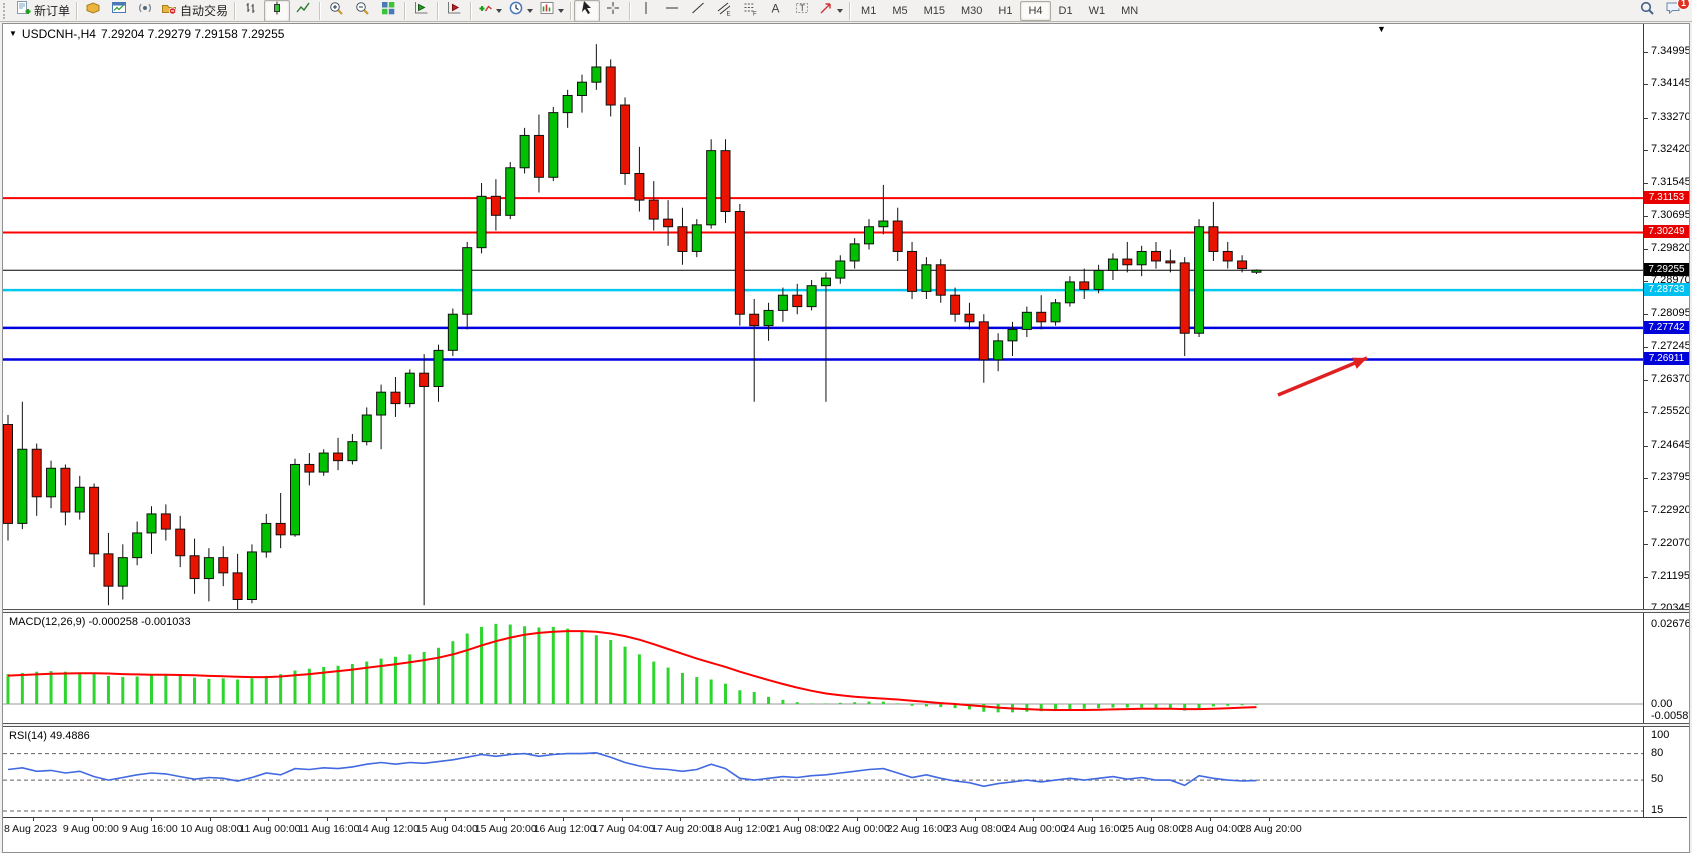 Image resolution: width=1692 pixels, height=853 pixels. What do you see at coordinates (632, 769) in the screenshot?
I see `rsi-line` at bounding box center [632, 769].